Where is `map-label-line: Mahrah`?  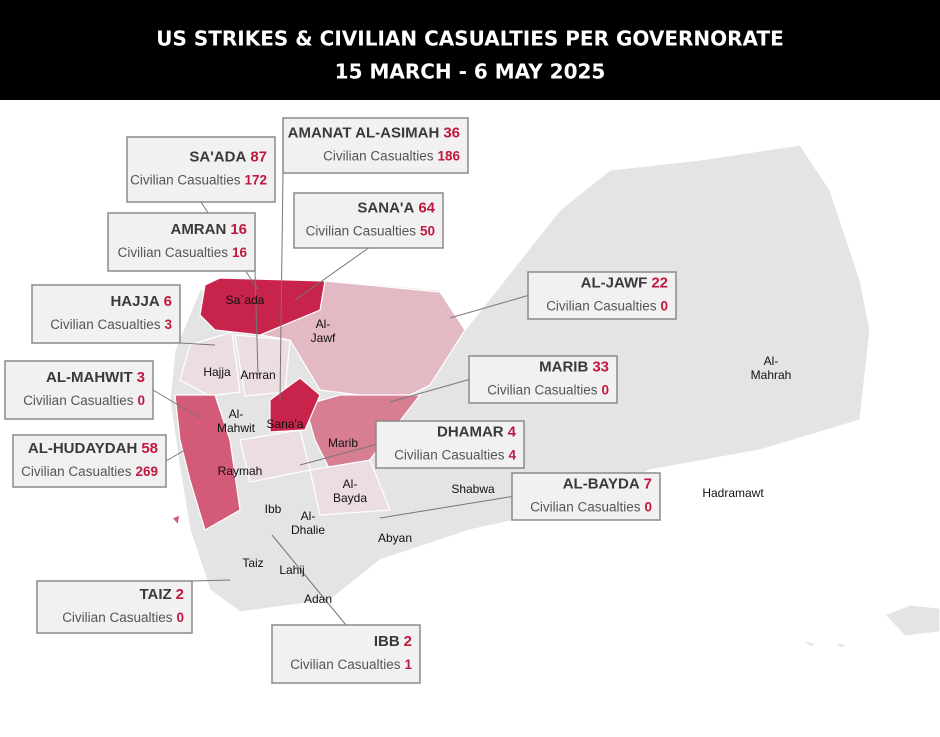 map-label-line: Mahrah is located at coordinates (771, 375).